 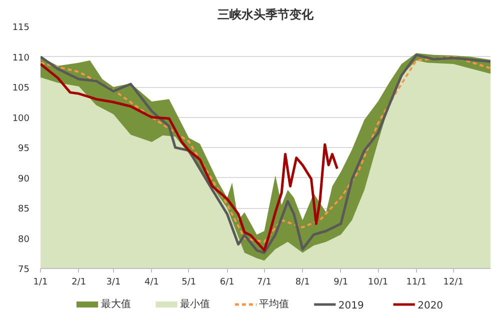 What do you see at coordinates (302, 283) in the screenshot?
I see `x-tick-label: 8/1` at bounding box center [302, 283].